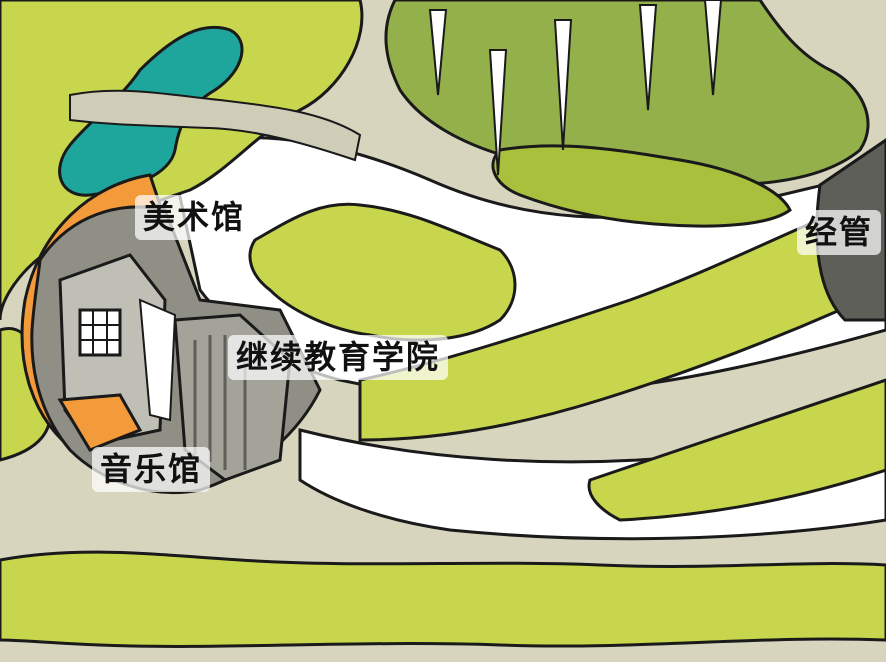 The width and height of the screenshot is (886, 662). What do you see at coordinates (338, 357) in the screenshot?
I see `label-continuing-education: 继续教育学院` at bounding box center [338, 357].